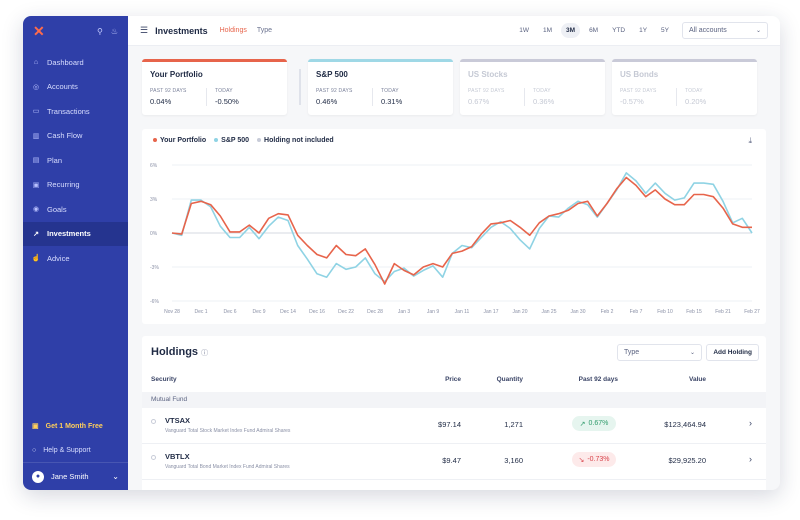 Image resolution: width=800 pixels, height=520 pixels. Describe the element at coordinates (639, 74) in the screenshot. I see `card-title: US Bonds` at that location.